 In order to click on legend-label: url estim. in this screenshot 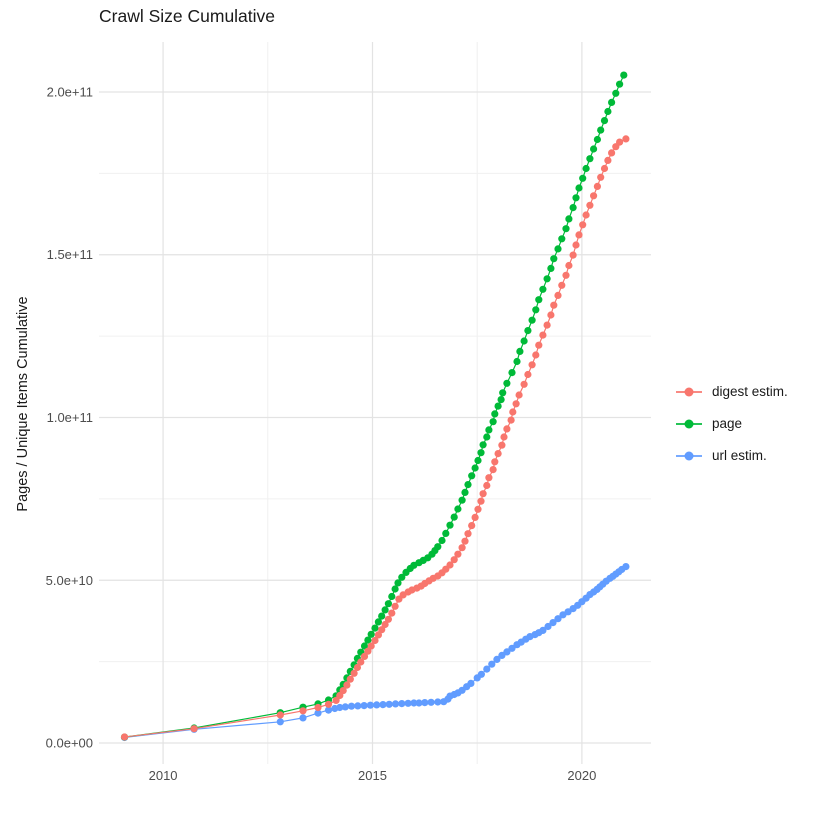, I will do `click(739, 455)`.